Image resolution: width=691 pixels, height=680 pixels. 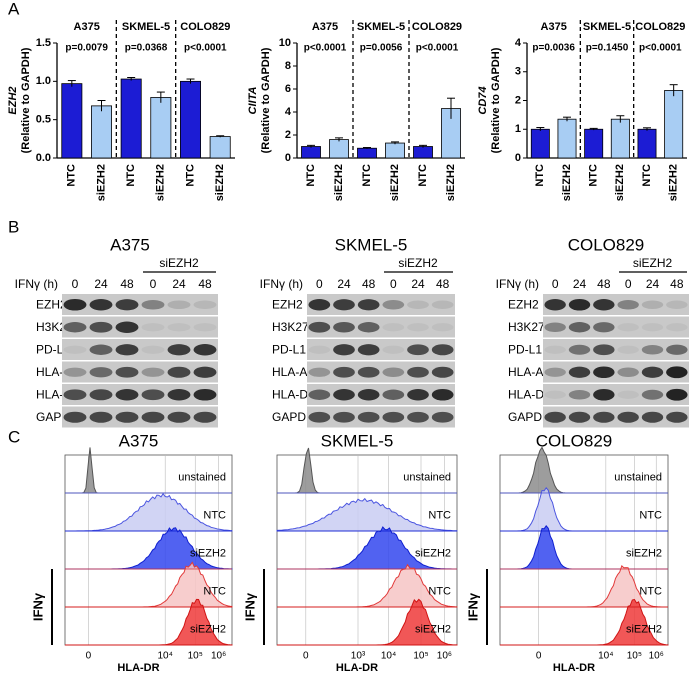 What do you see at coordinates (43, 120) in the screenshot?
I see `y-tick-label: 0.5` at bounding box center [43, 120].